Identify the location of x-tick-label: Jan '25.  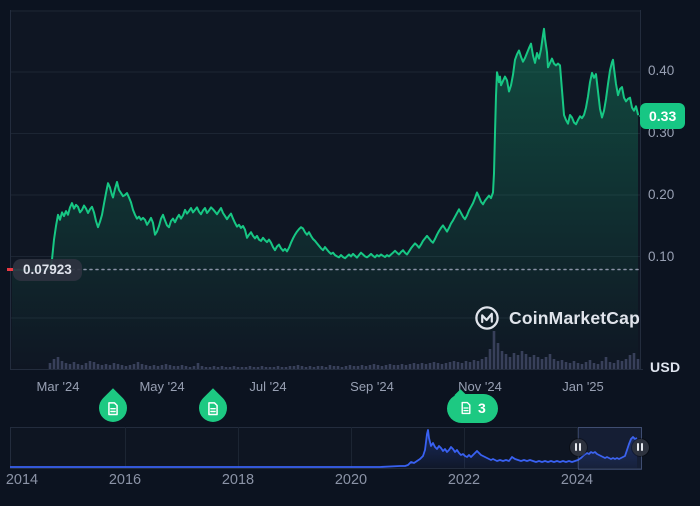
(583, 386).